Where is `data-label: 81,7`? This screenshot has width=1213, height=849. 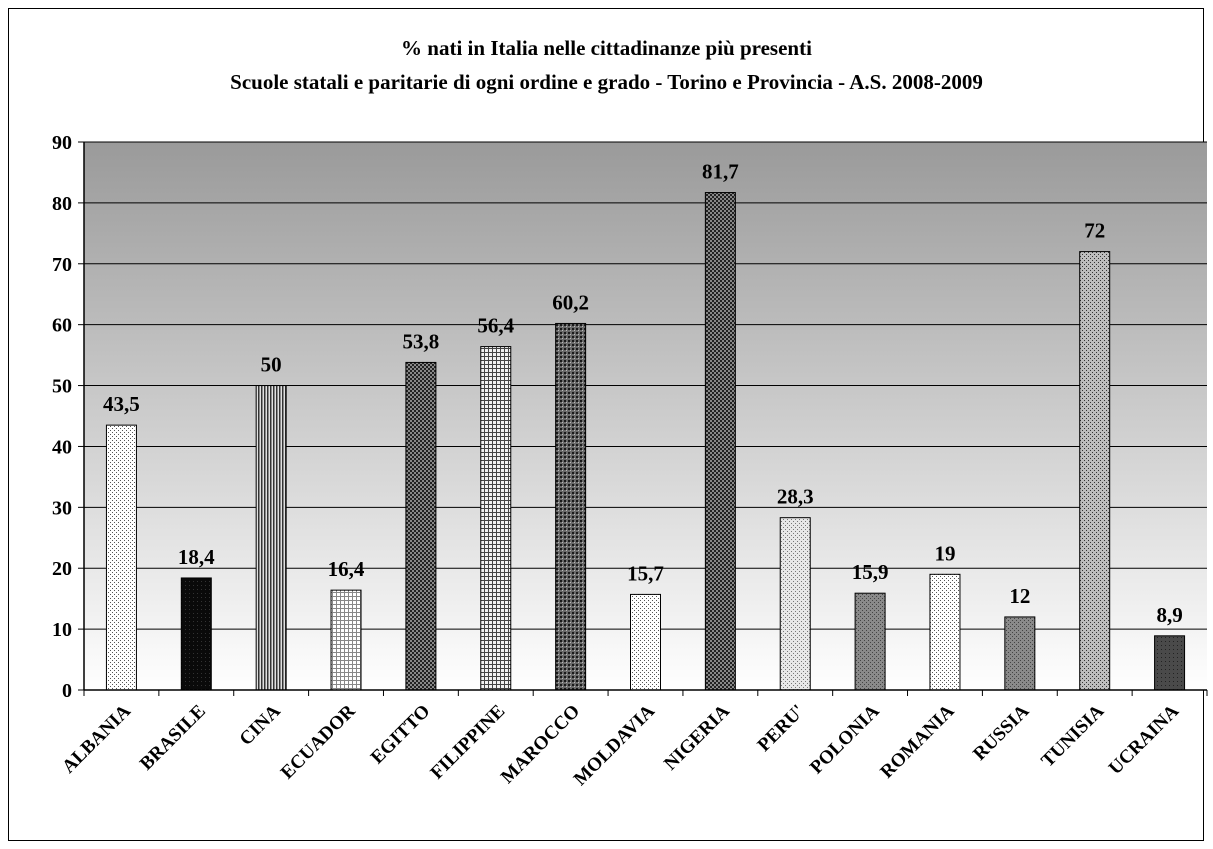
data-label: 81,7 is located at coordinates (720, 172).